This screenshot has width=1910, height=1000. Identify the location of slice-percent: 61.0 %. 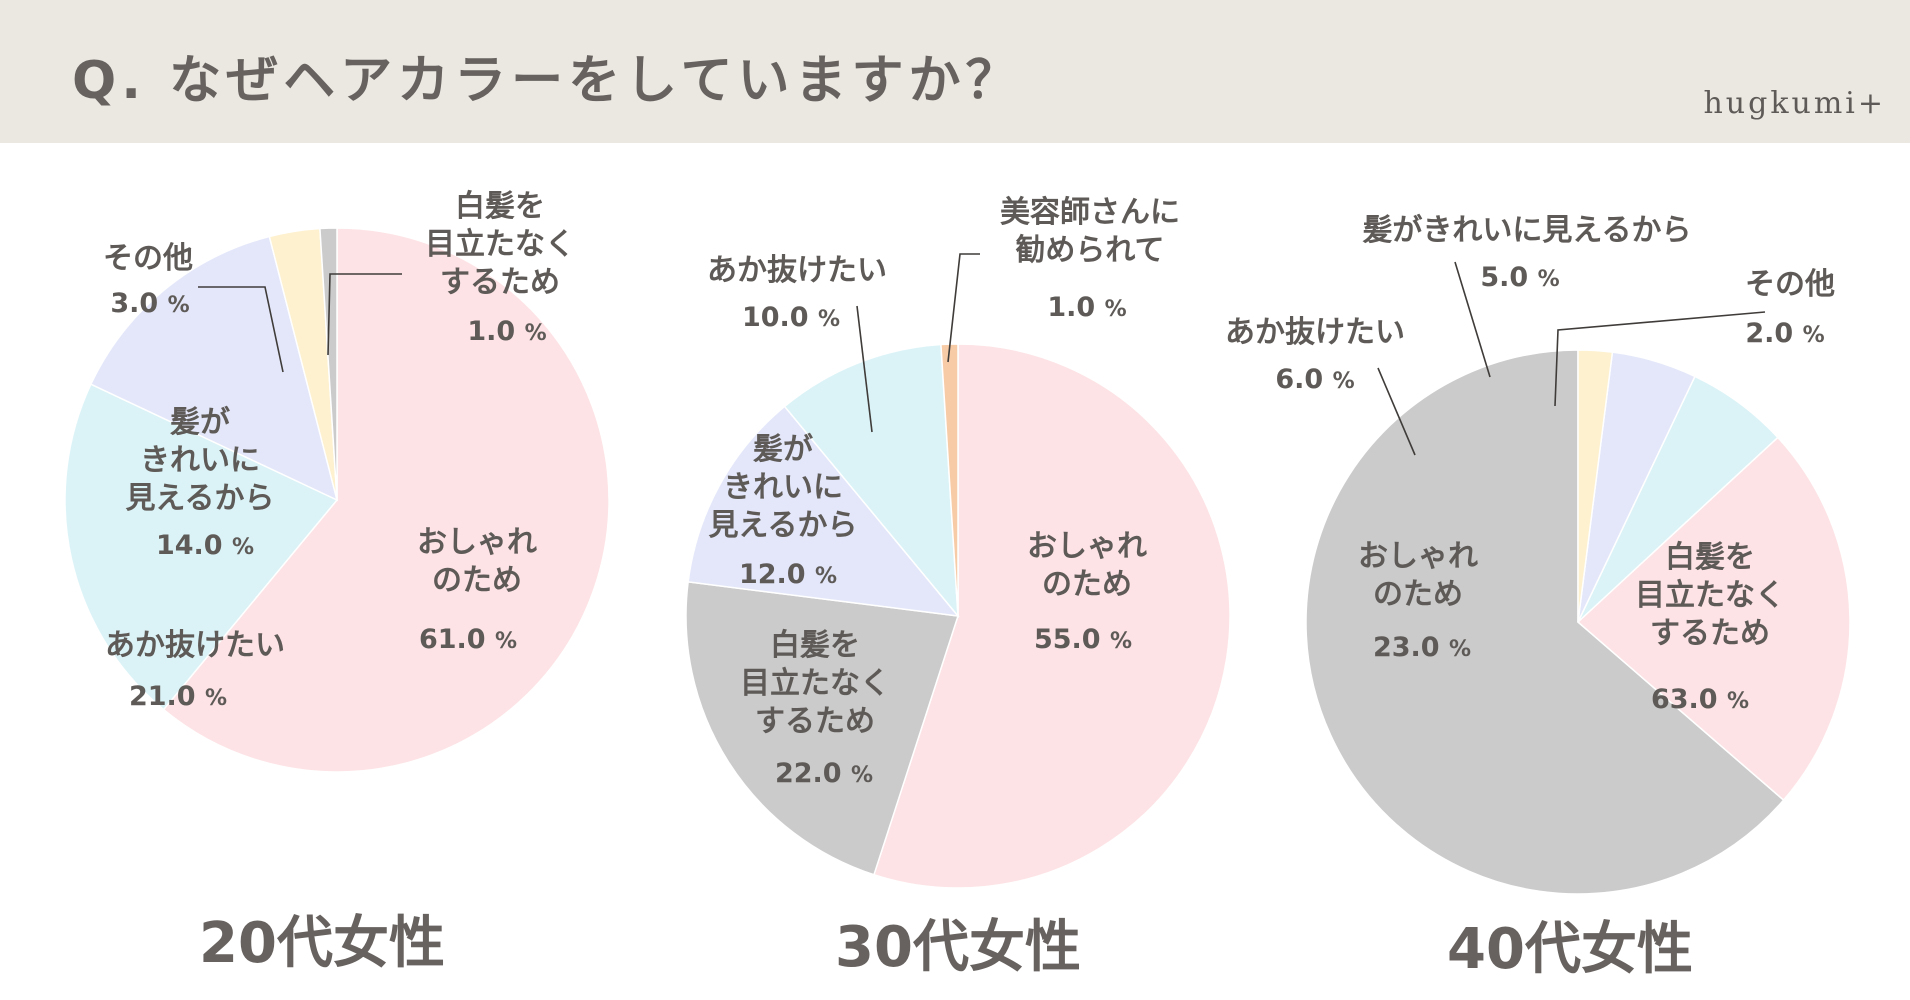
(468, 639).